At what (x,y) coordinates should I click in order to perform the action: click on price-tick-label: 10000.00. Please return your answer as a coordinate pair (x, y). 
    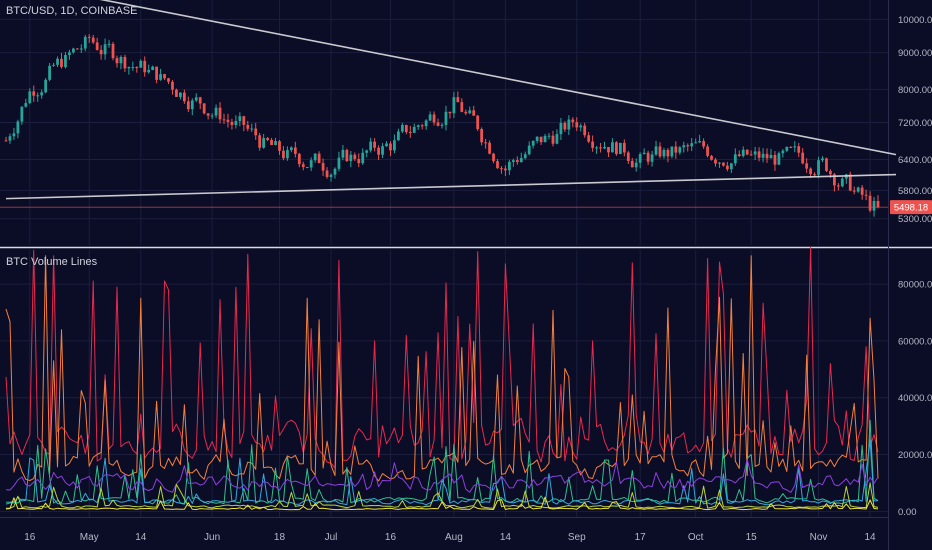
    Looking at the image, I should click on (915, 20).